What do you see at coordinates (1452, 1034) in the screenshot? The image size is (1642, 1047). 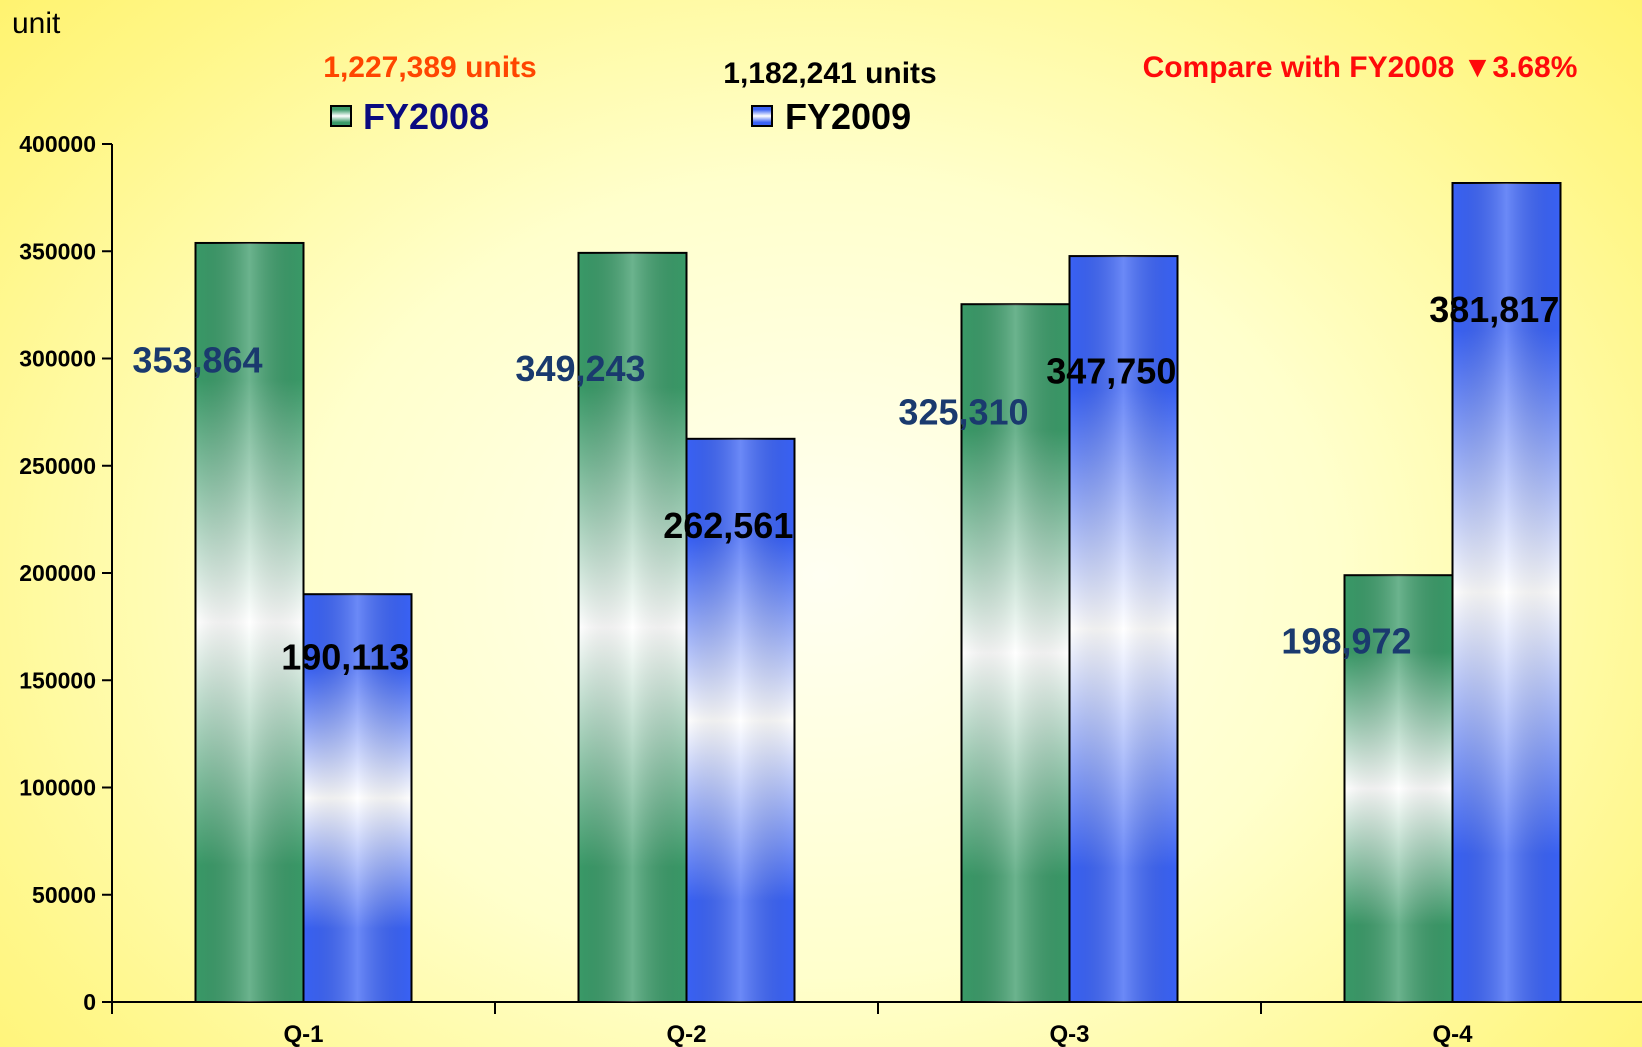 I see `x-category-label: Q-4` at bounding box center [1452, 1034].